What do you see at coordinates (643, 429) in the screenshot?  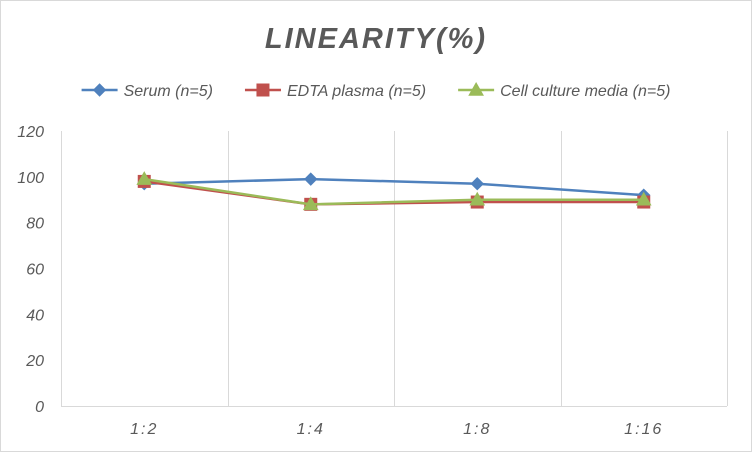 I see `x-tick-label: 1:16` at bounding box center [643, 429].